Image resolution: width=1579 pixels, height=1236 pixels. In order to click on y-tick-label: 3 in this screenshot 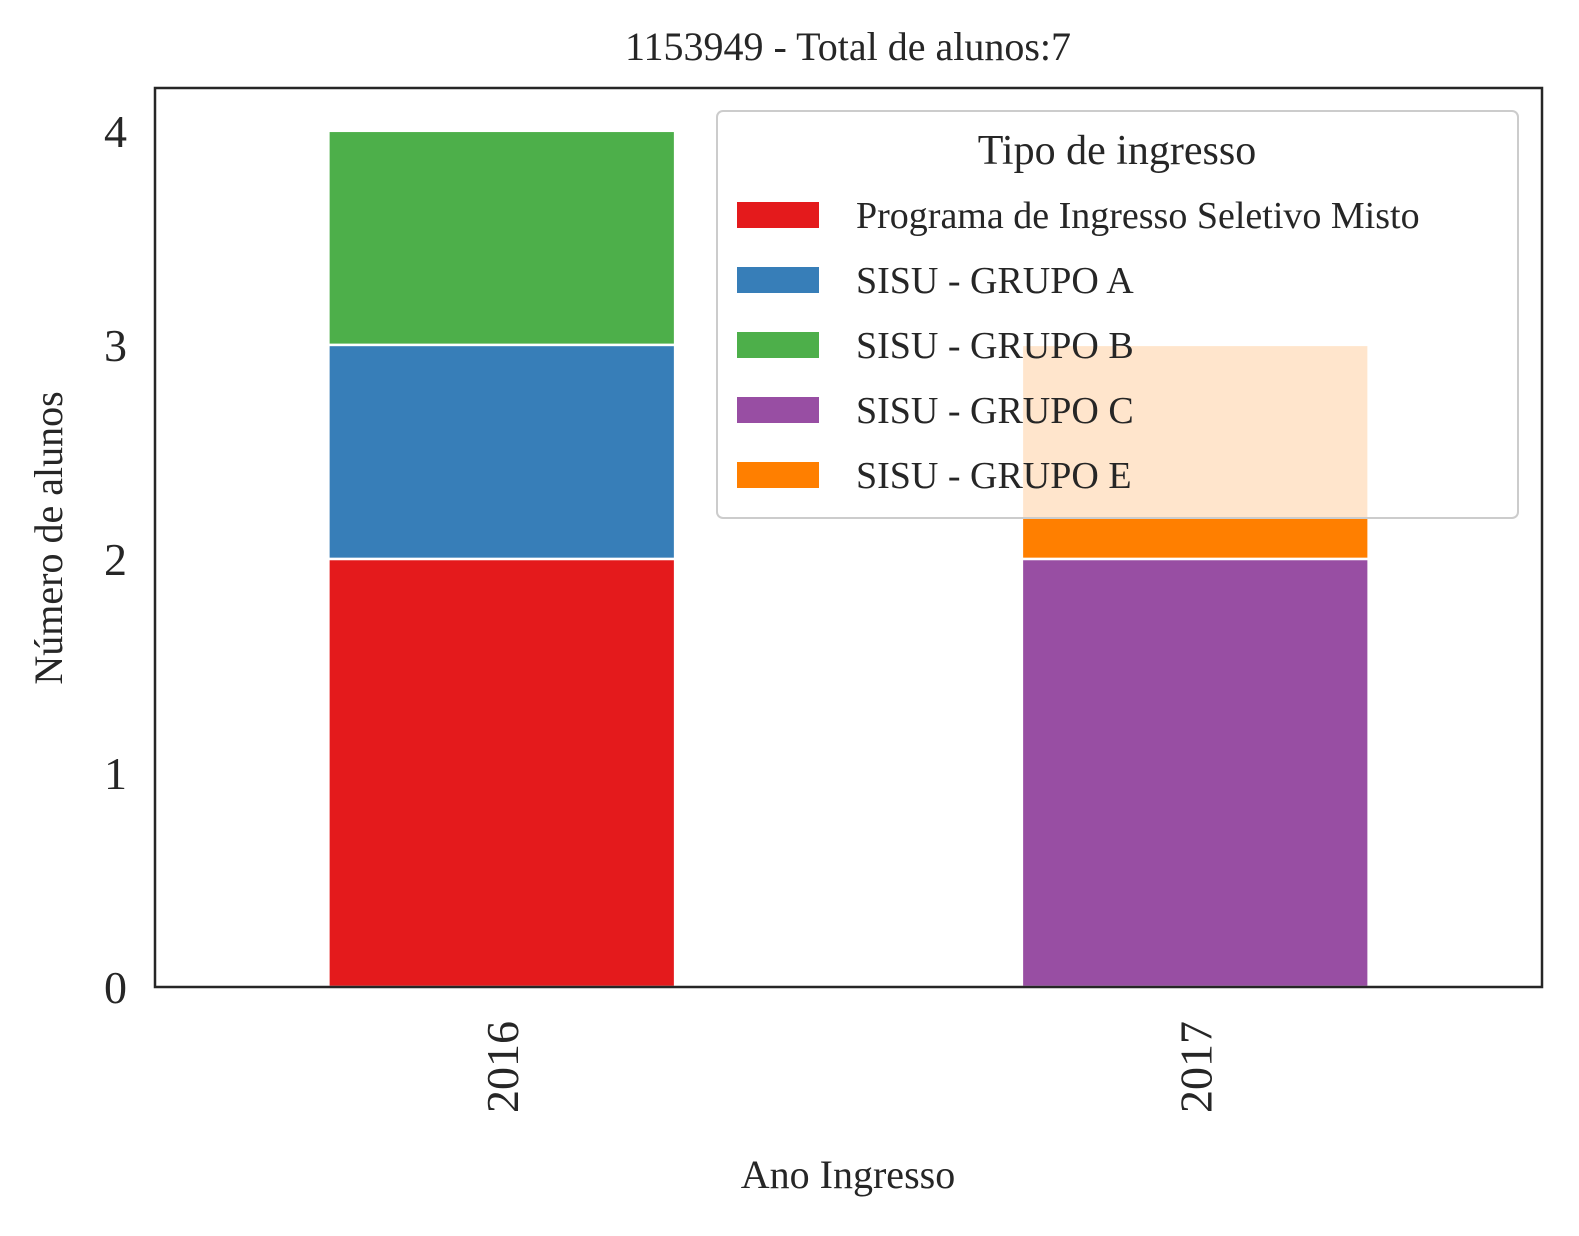, I will do `click(115, 345)`.